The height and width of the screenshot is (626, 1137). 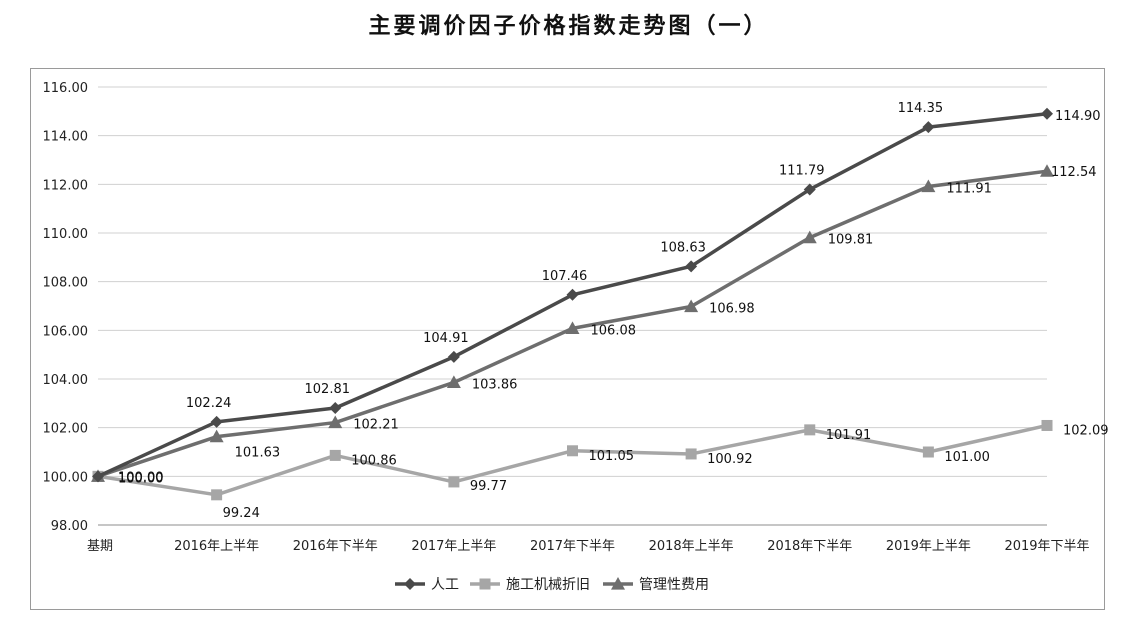 I want to click on chart-title: 主要调价因子价格指数走势图（一）, so click(x=568, y=26).